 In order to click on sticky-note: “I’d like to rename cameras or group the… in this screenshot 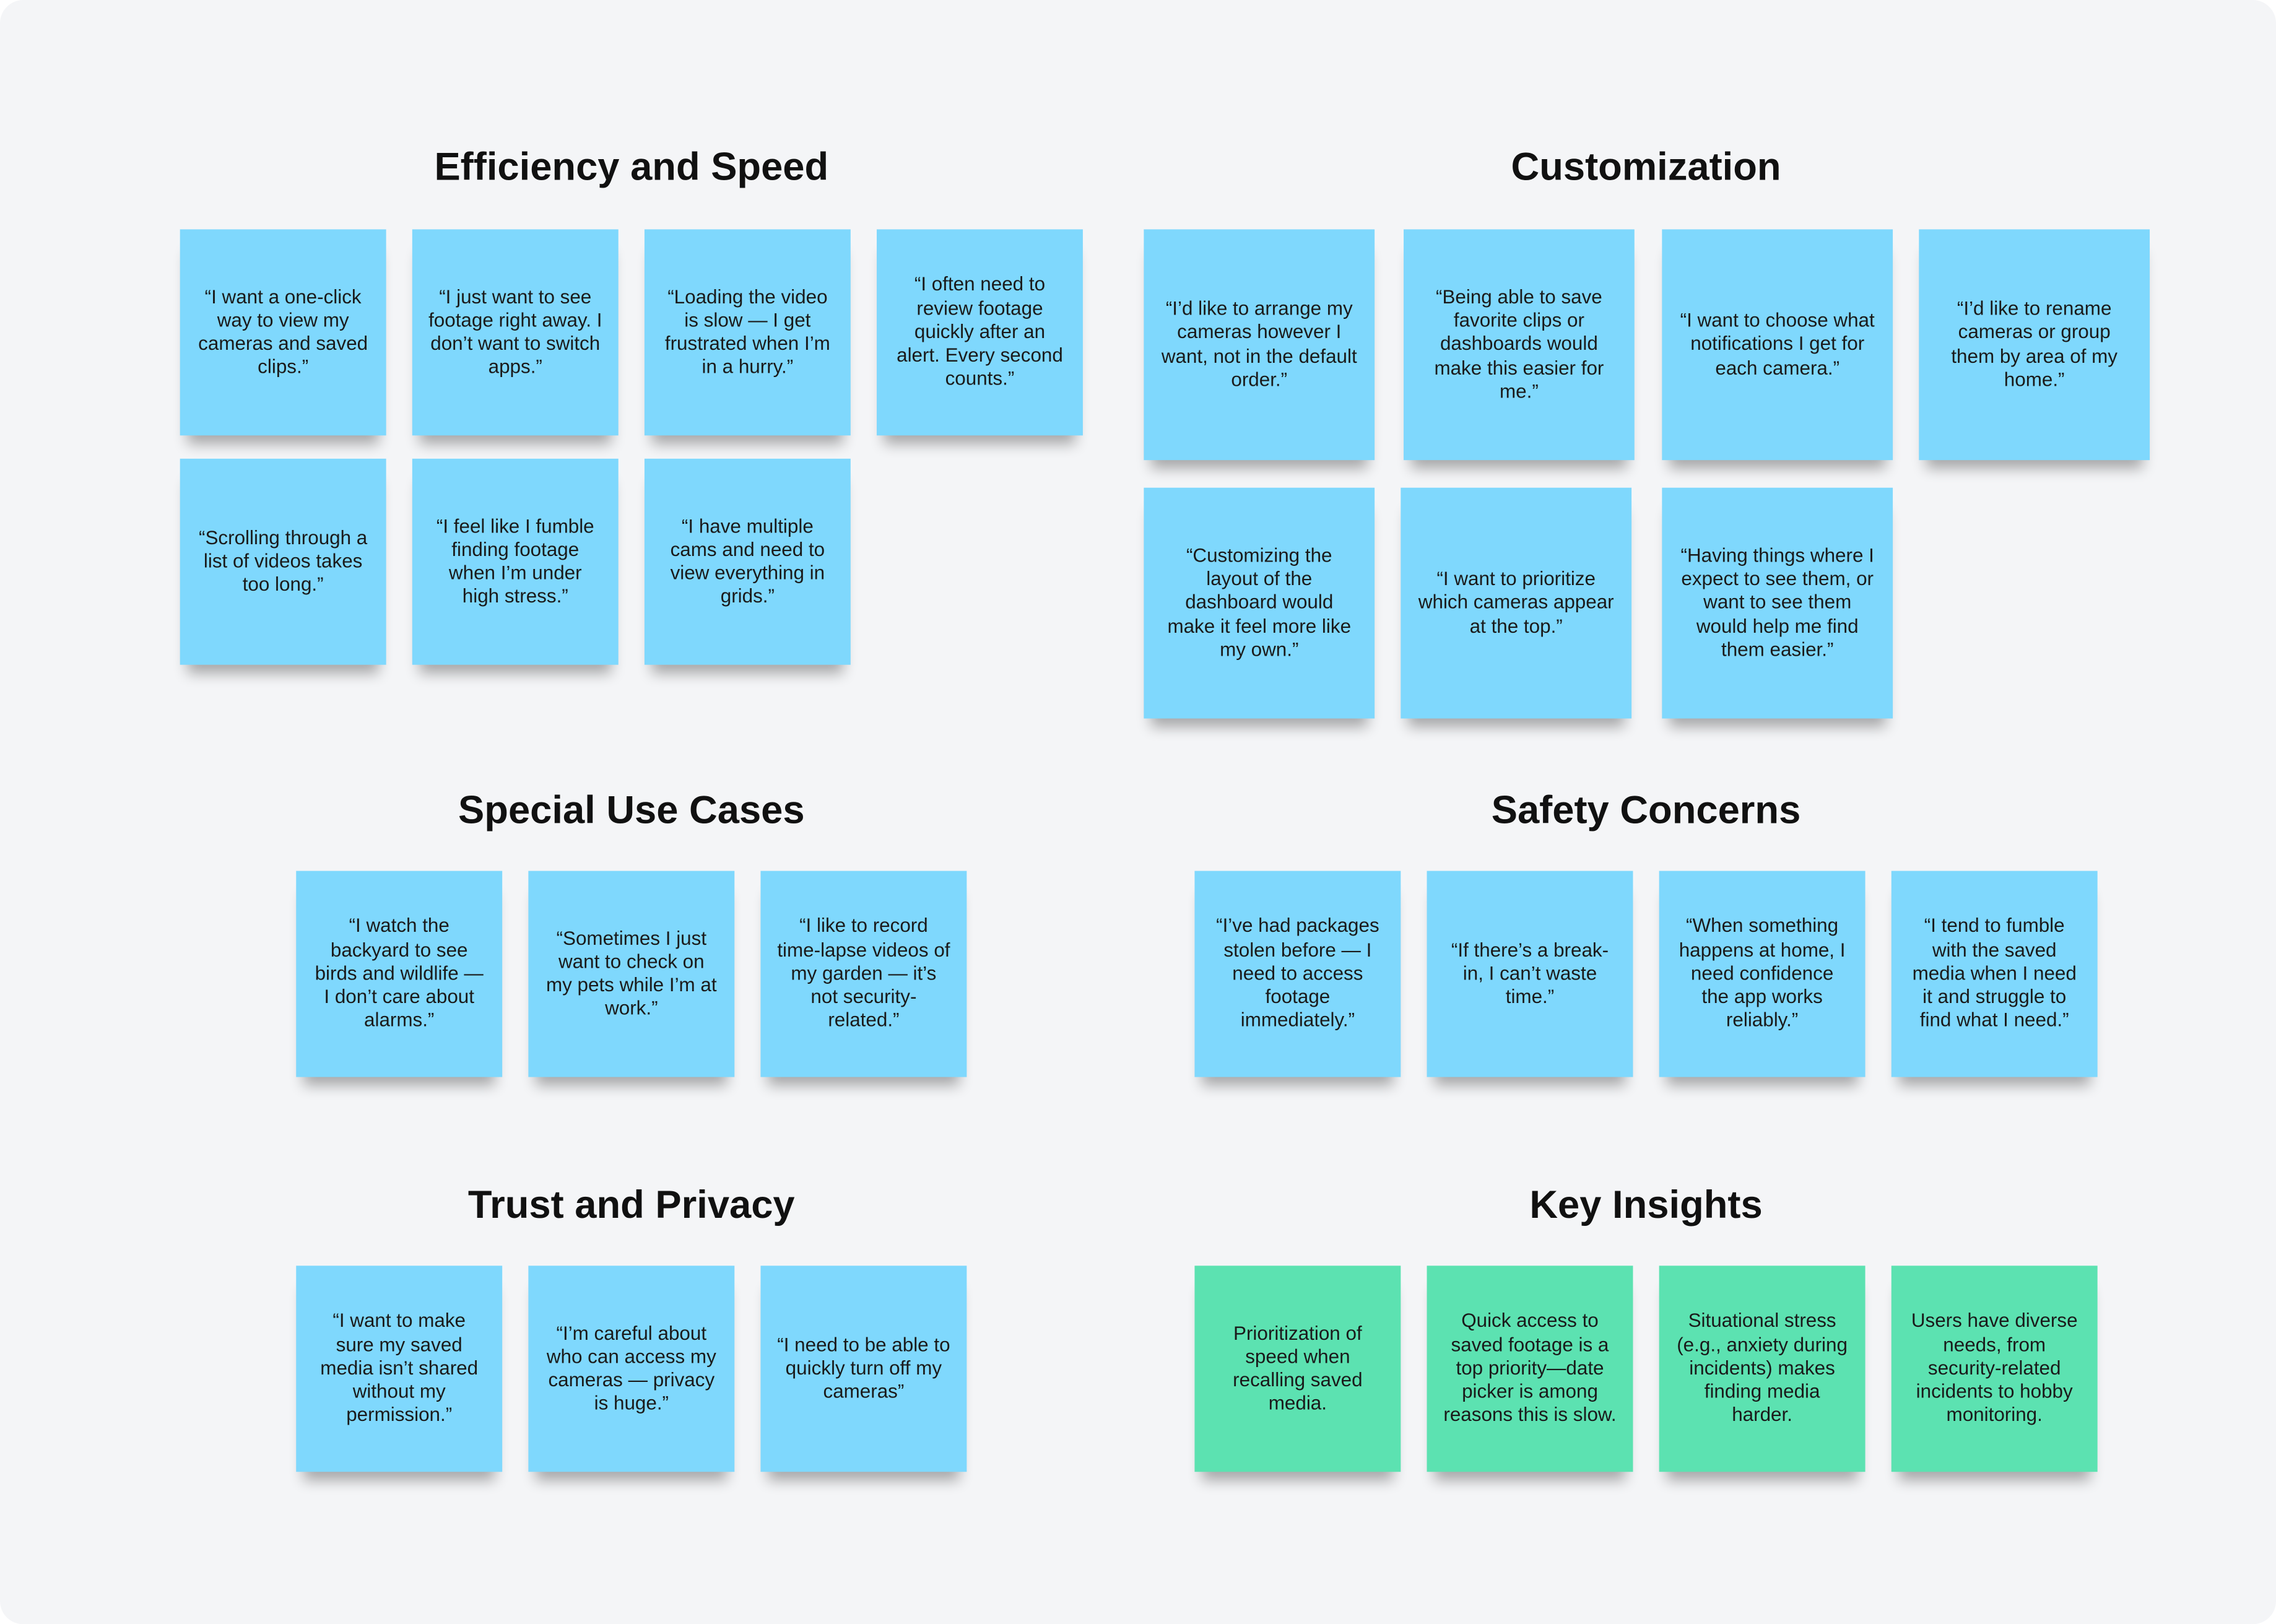, I will do `click(2034, 345)`.